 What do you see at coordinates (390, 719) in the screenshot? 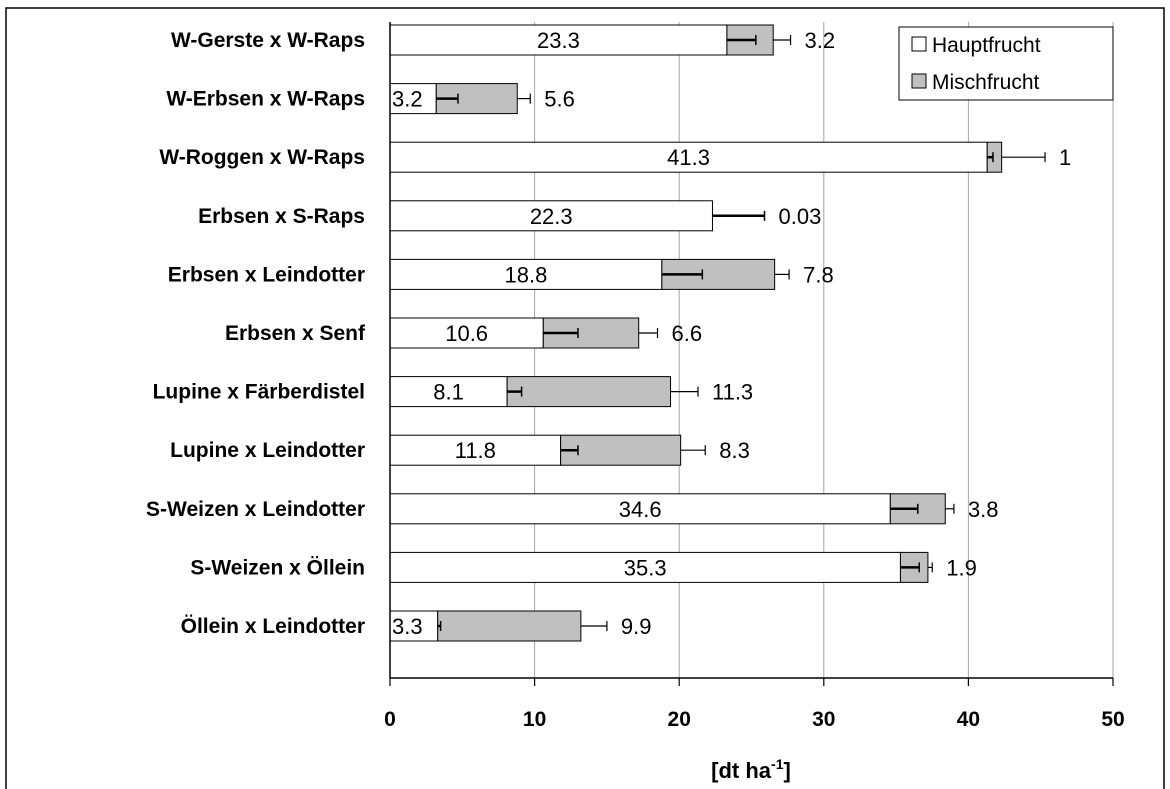
I see `x-tick-label: 0` at bounding box center [390, 719].